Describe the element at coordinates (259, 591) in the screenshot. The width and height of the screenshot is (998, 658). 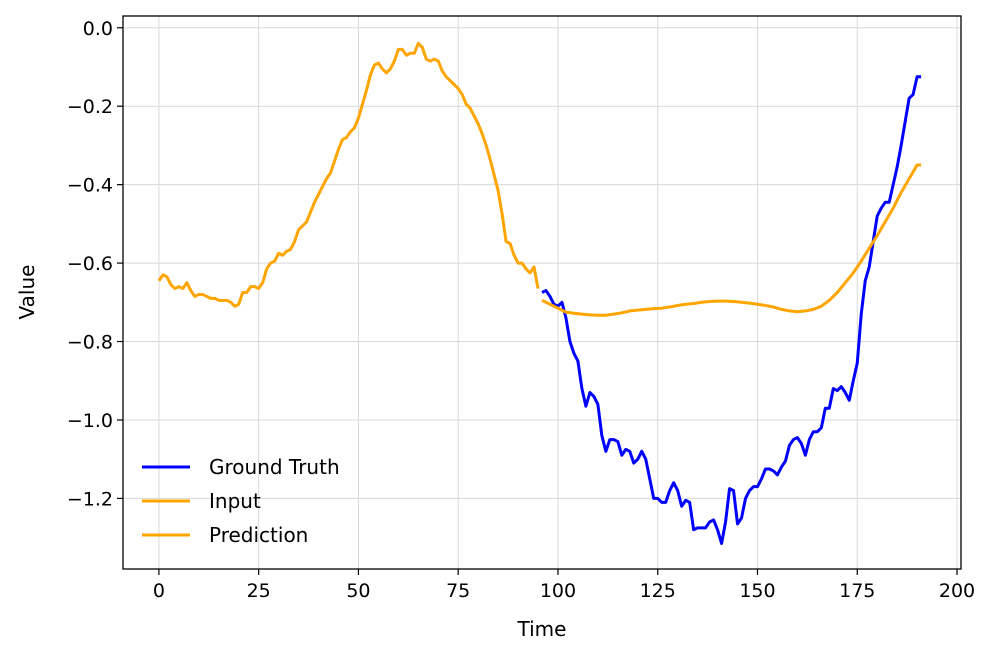
I see `x-tick-label: 25` at that location.